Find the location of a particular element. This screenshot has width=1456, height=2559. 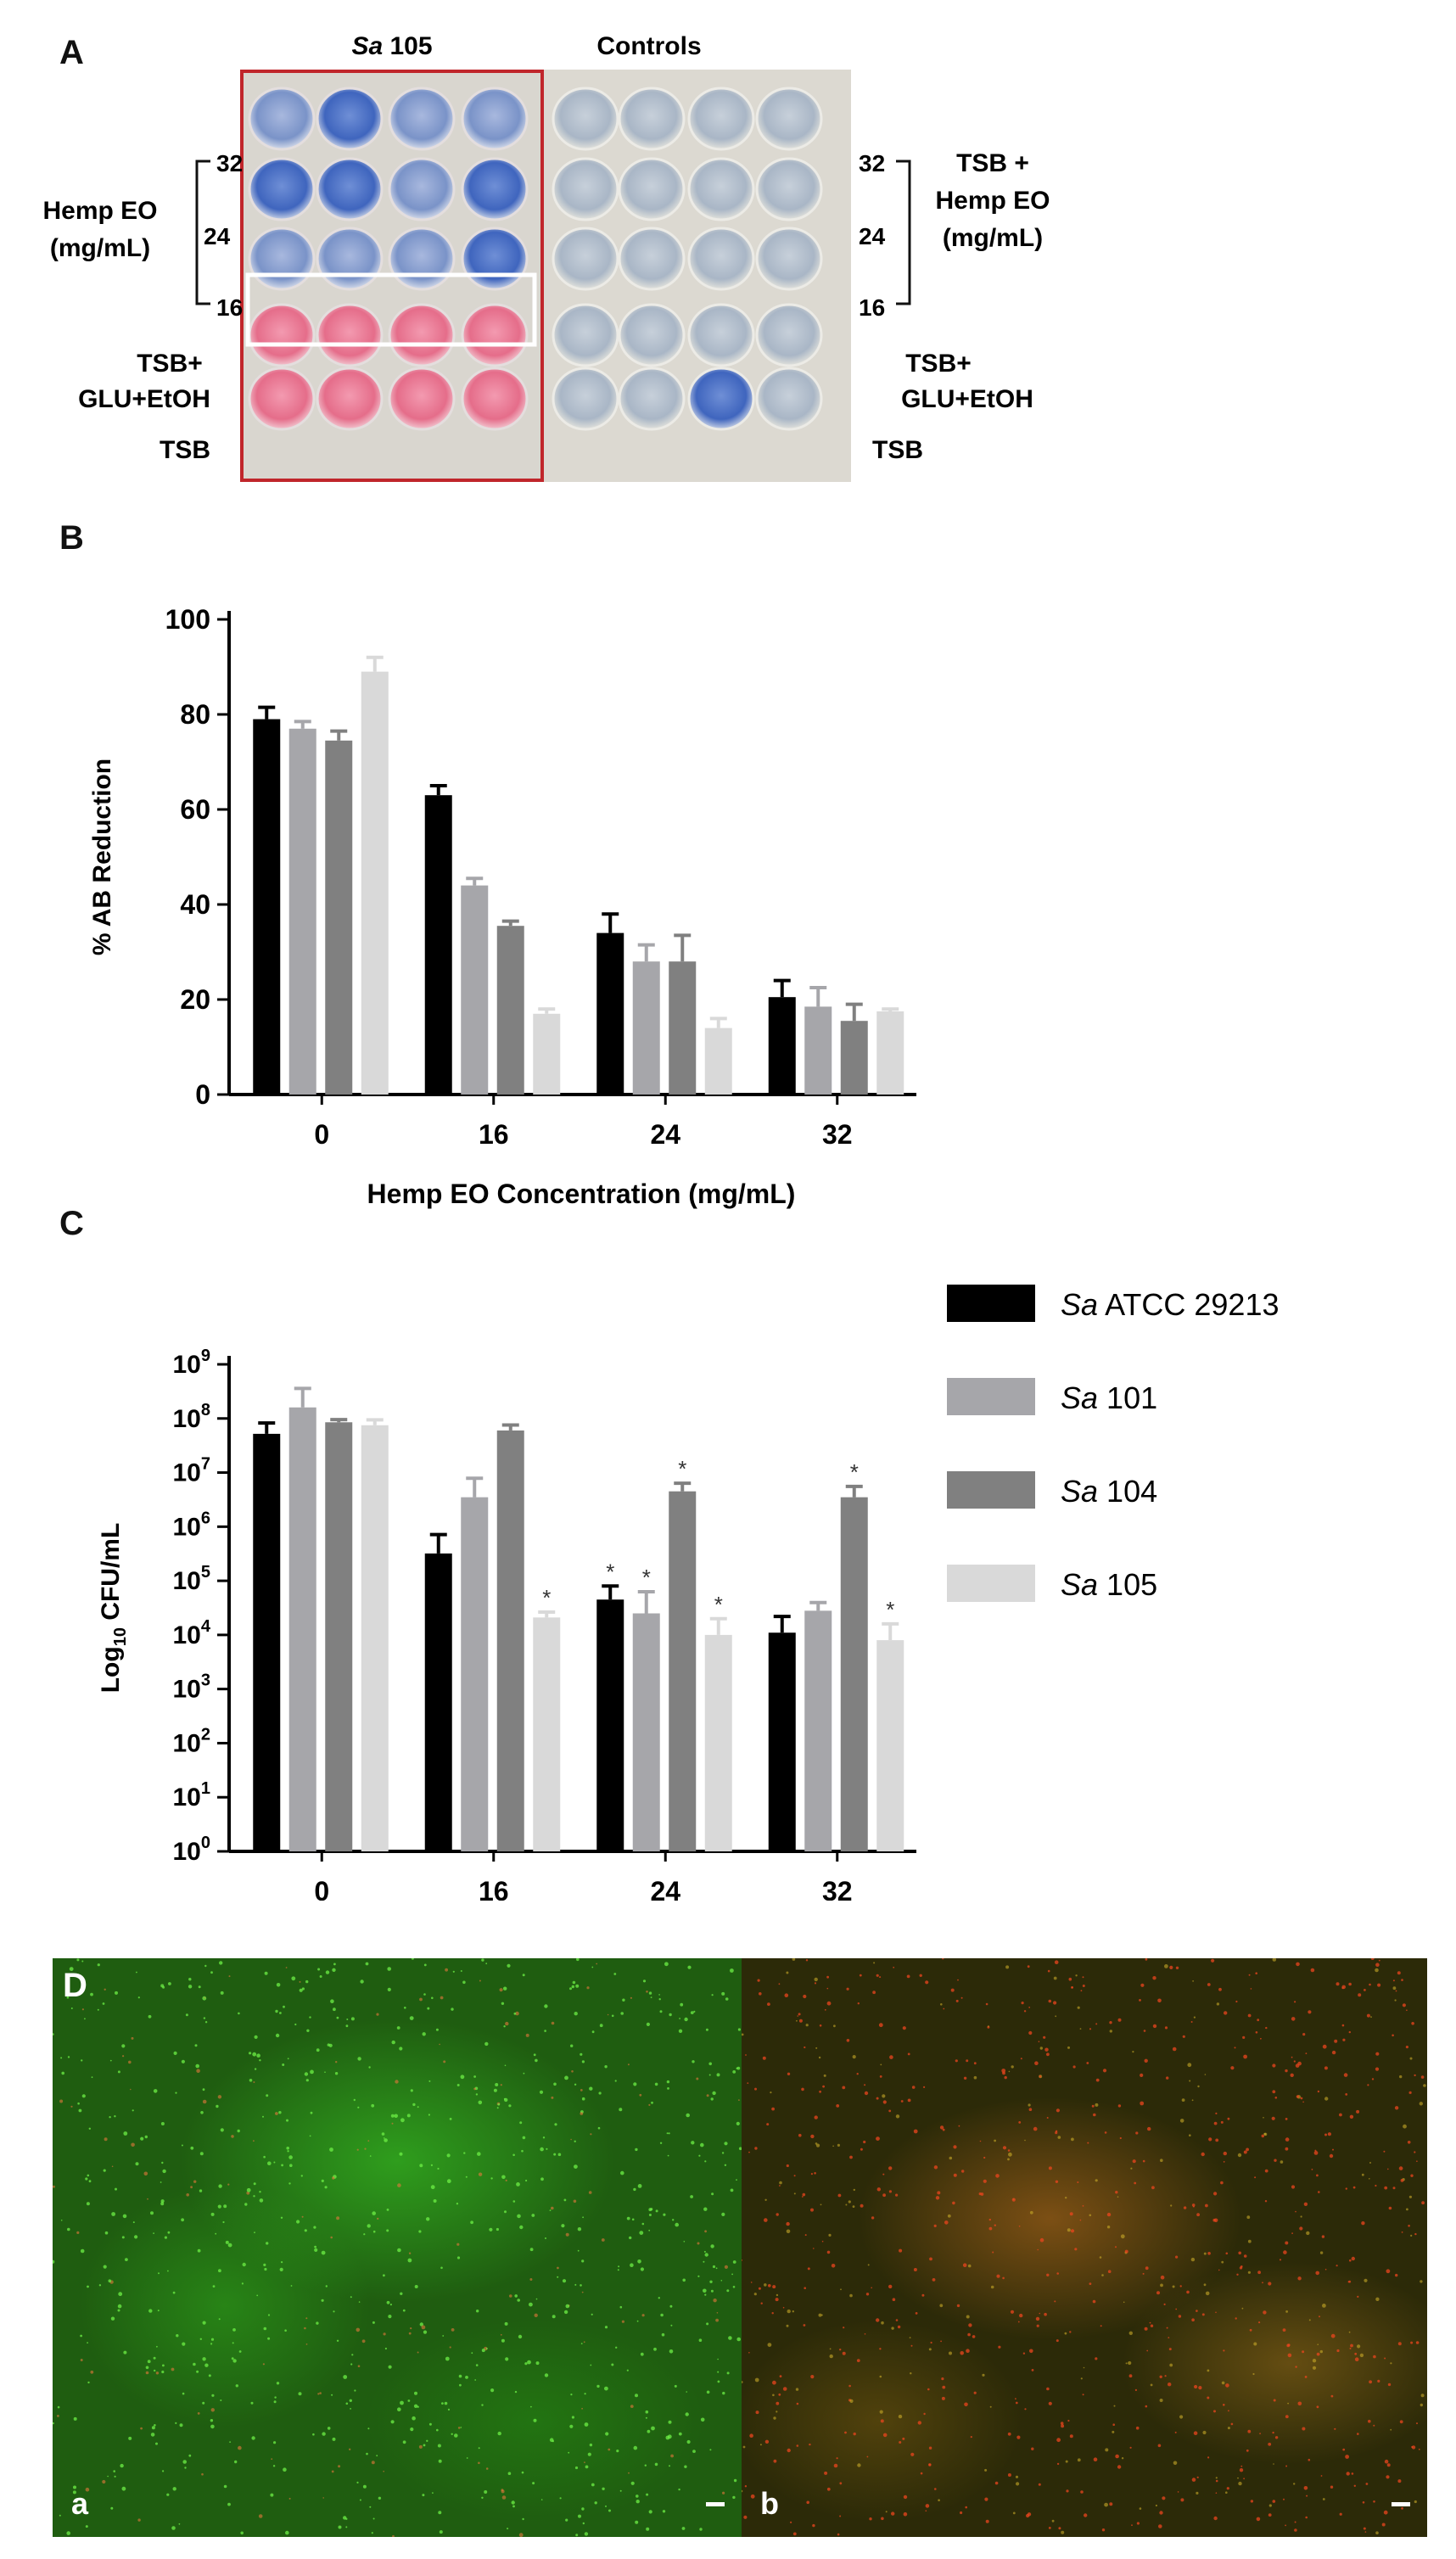

well-sa105-r1-c3 is located at coordinates (422, 119).